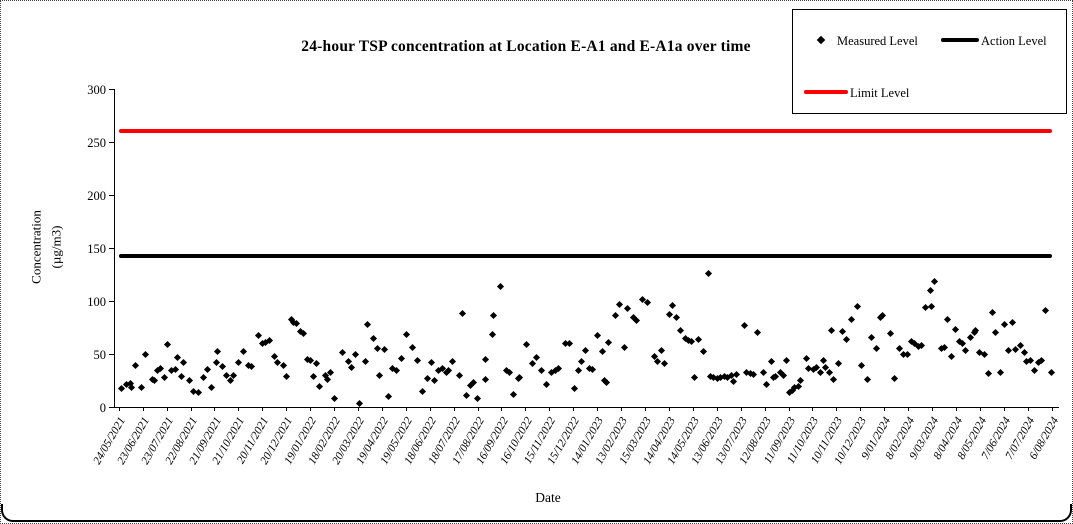 The width and height of the screenshot is (1073, 524). Describe the element at coordinates (826, 92) in the screenshot. I see `limit-level-line-icon` at that location.